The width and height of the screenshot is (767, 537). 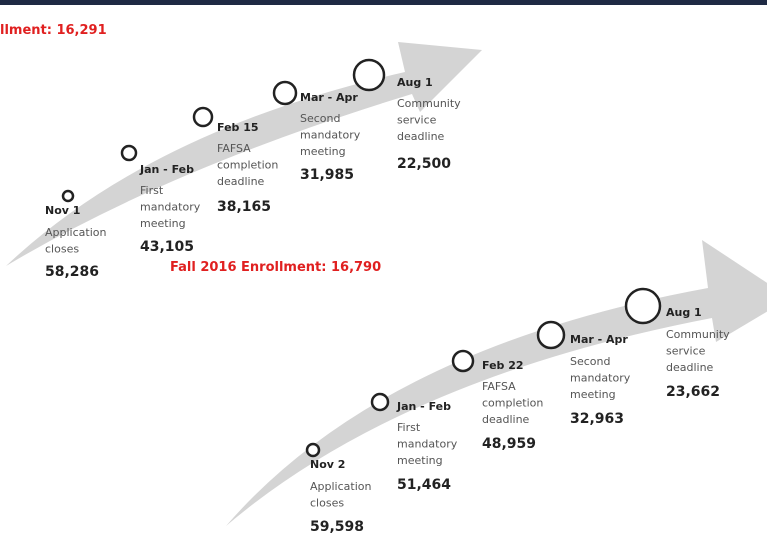 I want to click on milestone-date: Feb 22, so click(x=503, y=365).